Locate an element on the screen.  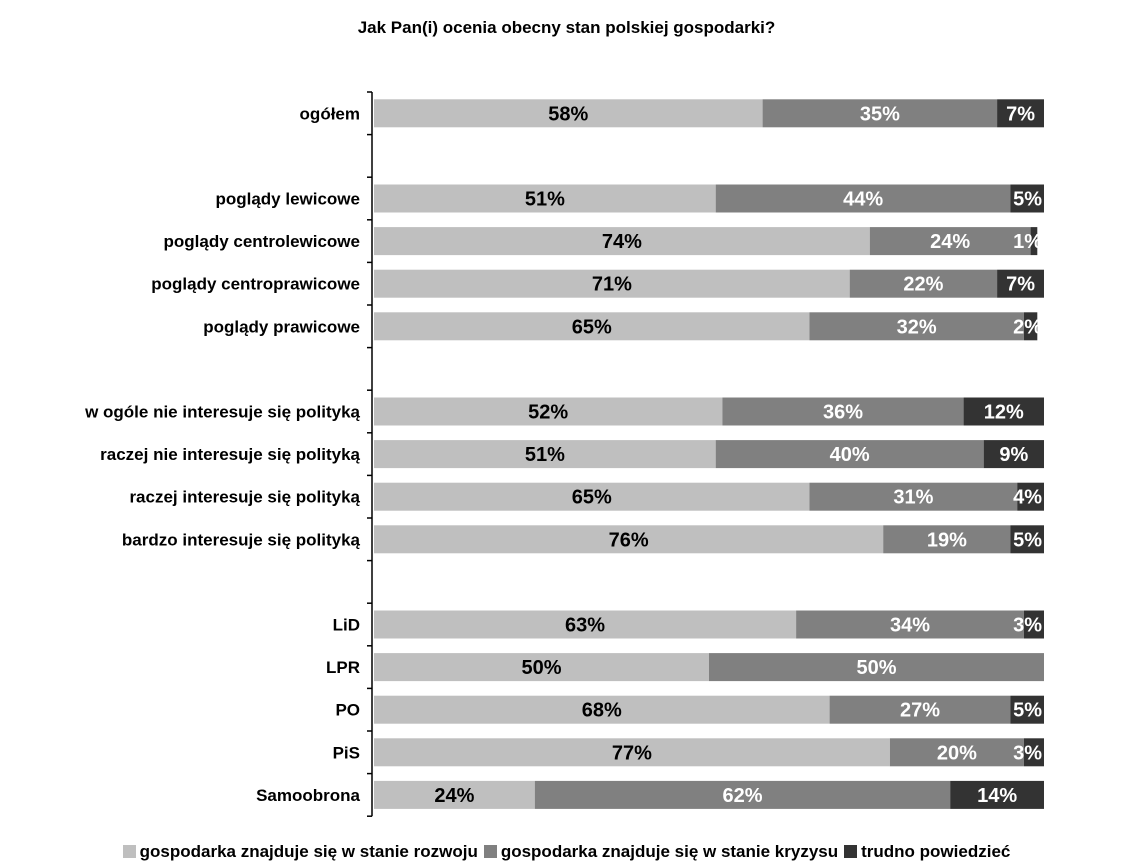
category-label: bardzo interesuje się polityką is located at coordinates (241, 539).